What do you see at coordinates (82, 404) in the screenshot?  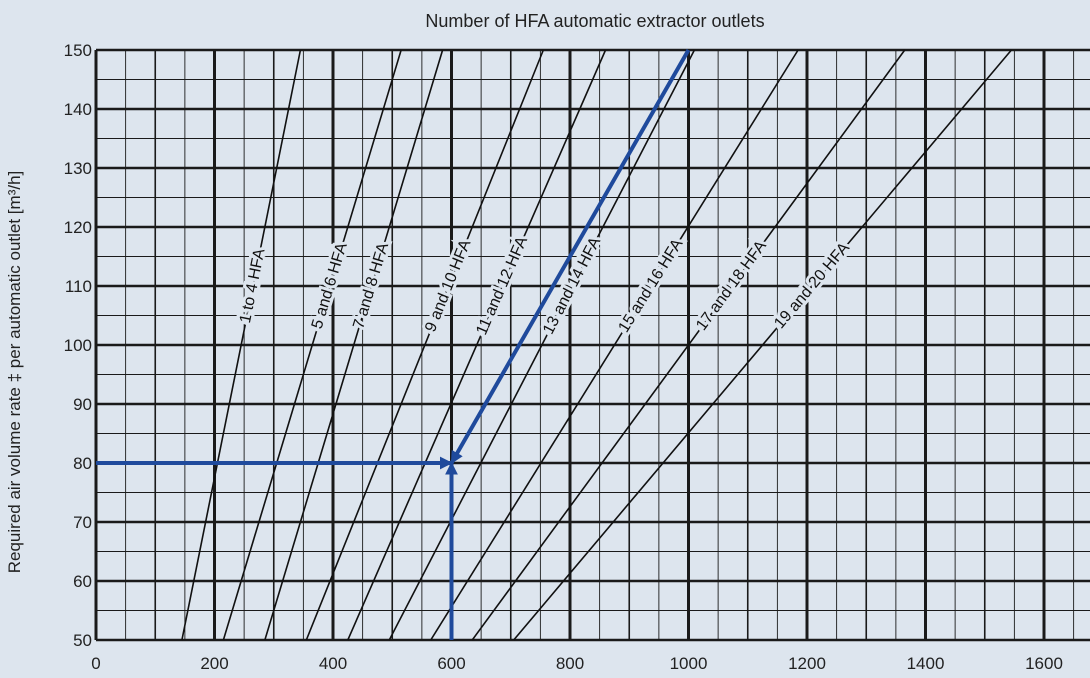 I see `y-tick-label: 90` at bounding box center [82, 404].